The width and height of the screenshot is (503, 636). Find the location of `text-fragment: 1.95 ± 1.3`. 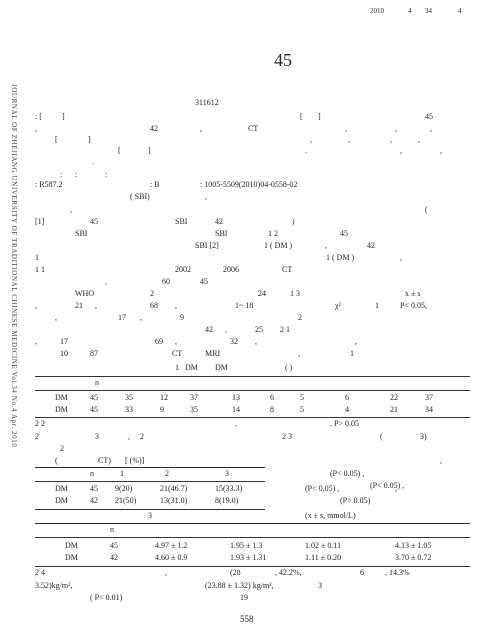

text-fragment: 1.95 ± 1.3 is located at coordinates (246, 545).